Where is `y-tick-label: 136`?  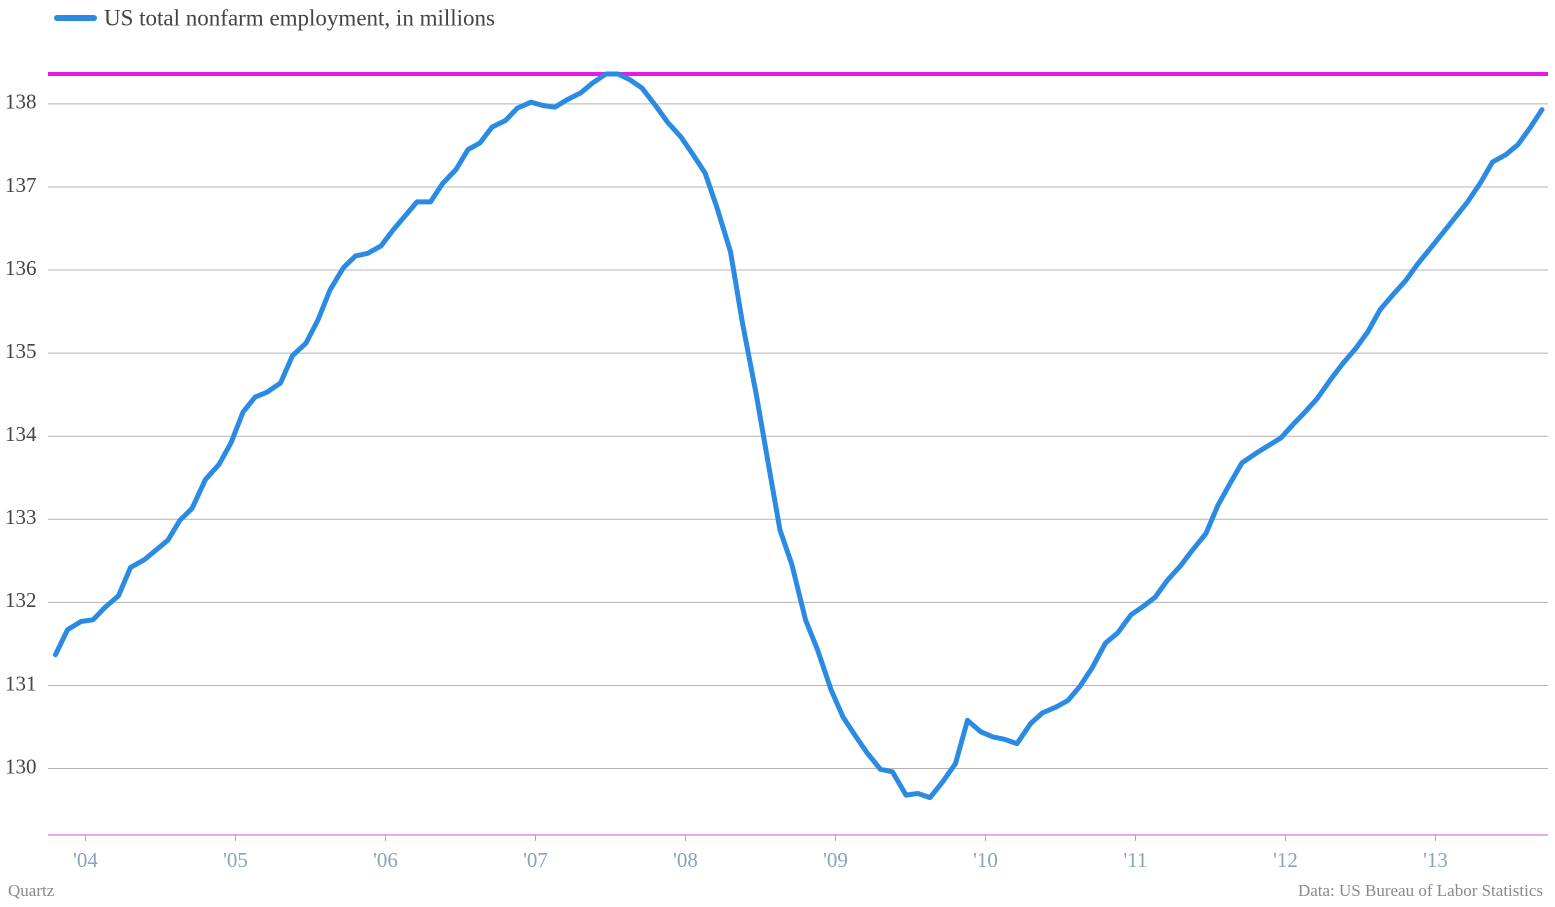
y-tick-label: 136 is located at coordinates (21, 268).